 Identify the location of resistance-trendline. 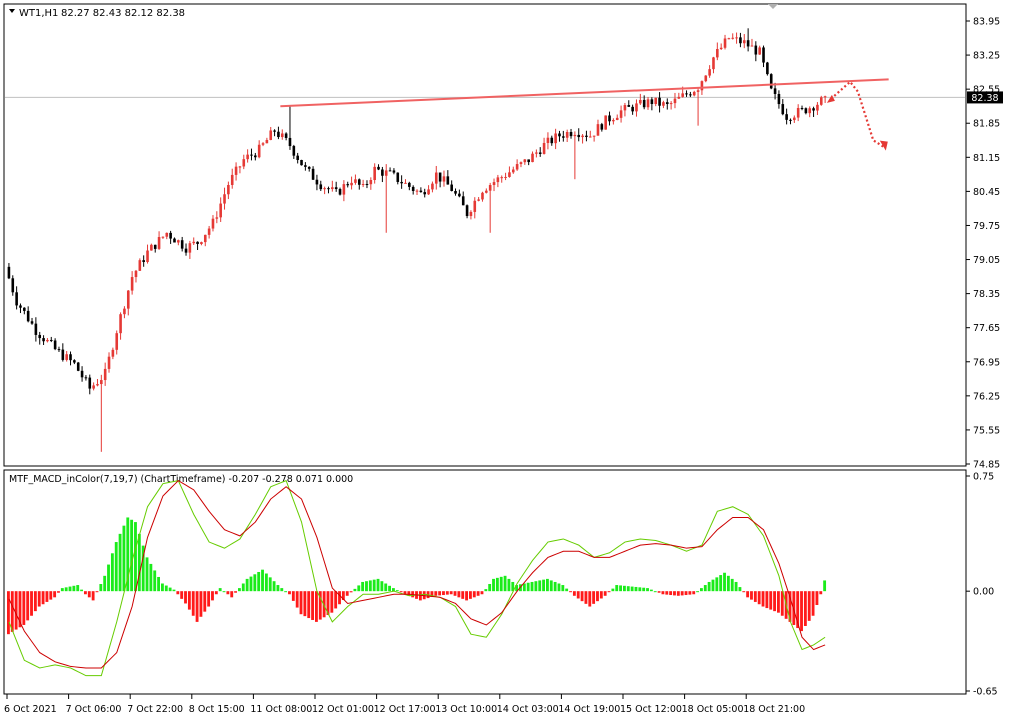
(584, 93).